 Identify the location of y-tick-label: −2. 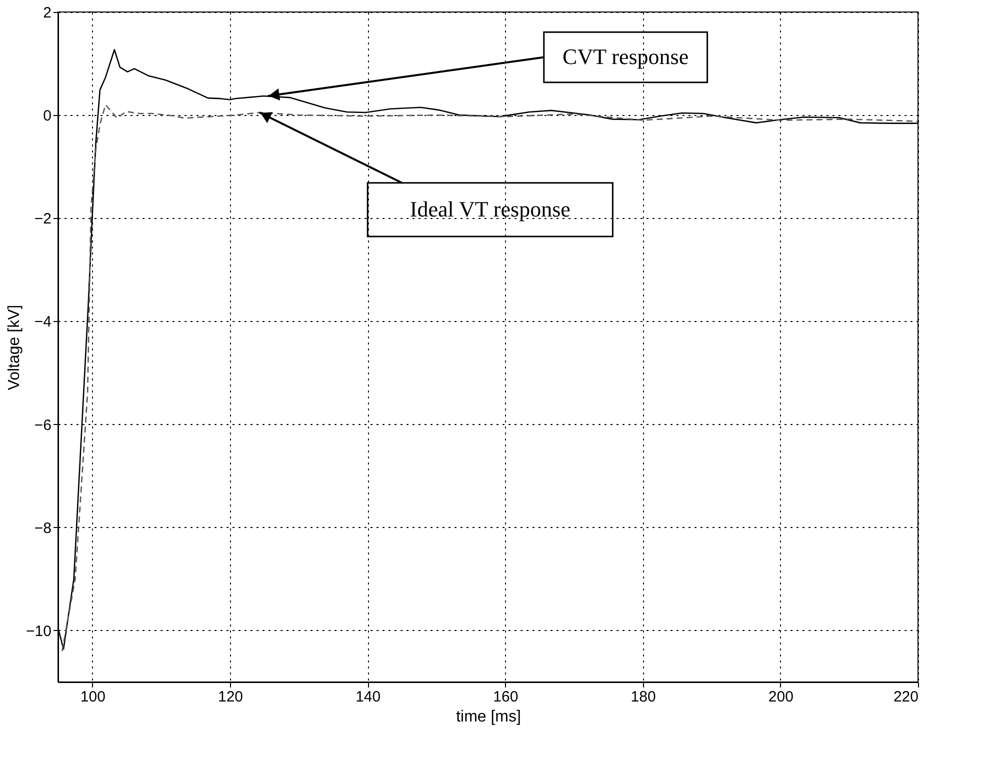
(43, 219).